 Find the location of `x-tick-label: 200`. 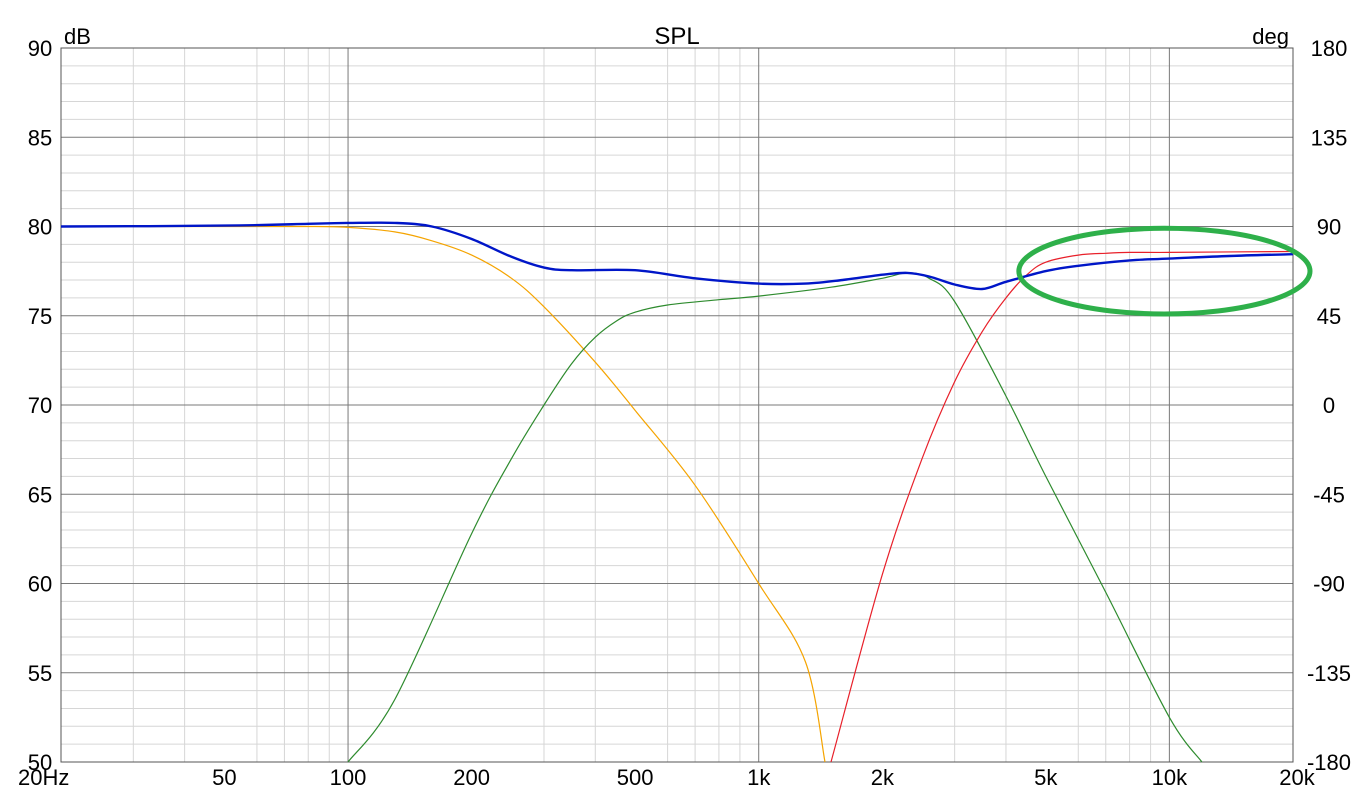

x-tick-label: 200 is located at coordinates (471, 777).